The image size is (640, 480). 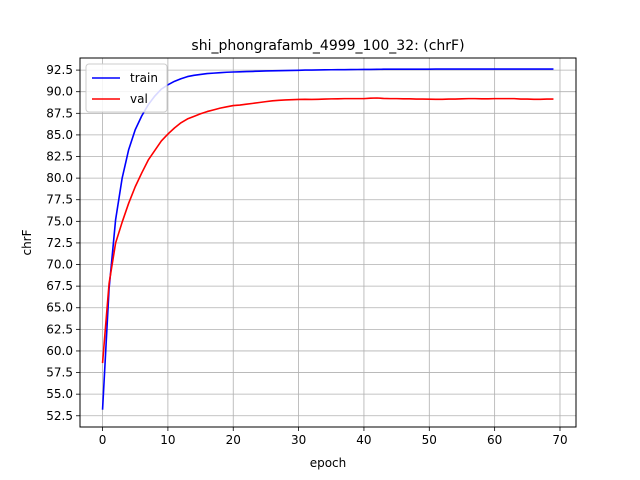 I want to click on x-axis-label: epoch, so click(x=328, y=463).